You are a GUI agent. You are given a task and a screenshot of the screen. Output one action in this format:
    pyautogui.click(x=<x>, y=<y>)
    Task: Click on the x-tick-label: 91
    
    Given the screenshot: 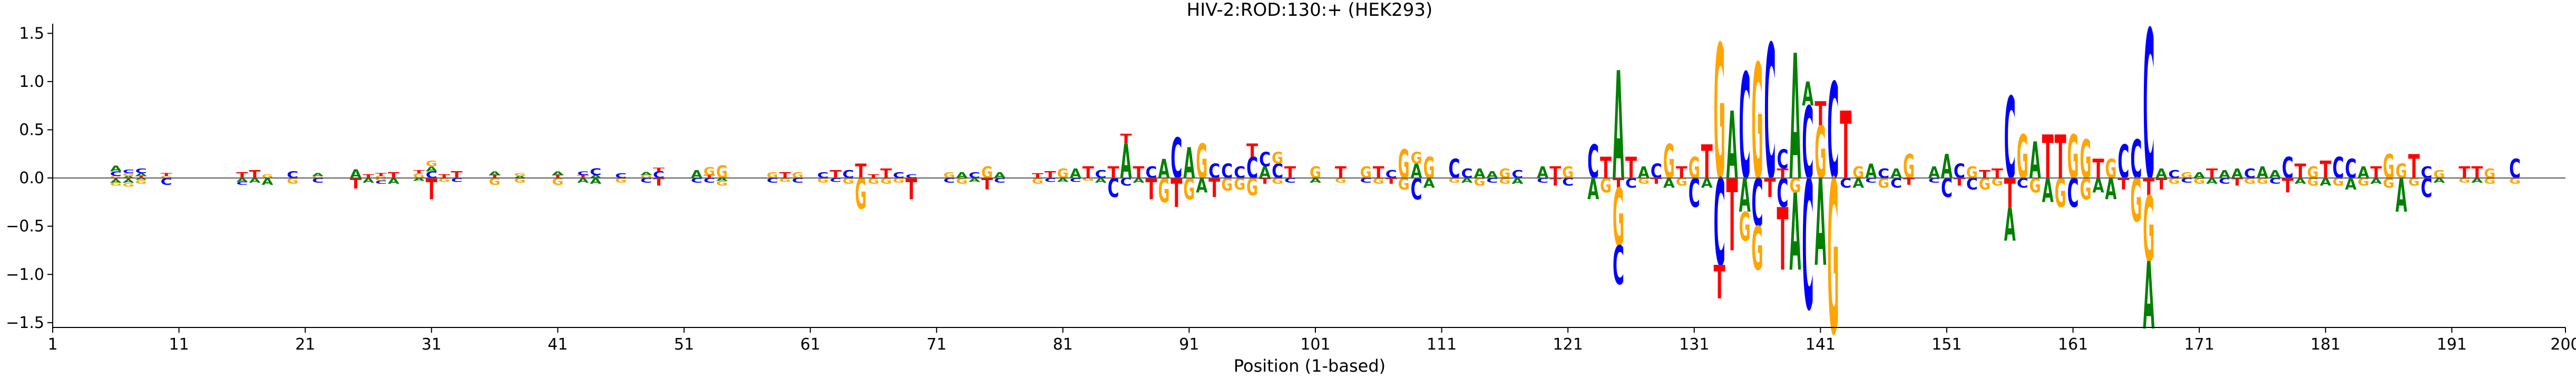 What is the action you would take?
    pyautogui.click(x=1189, y=344)
    